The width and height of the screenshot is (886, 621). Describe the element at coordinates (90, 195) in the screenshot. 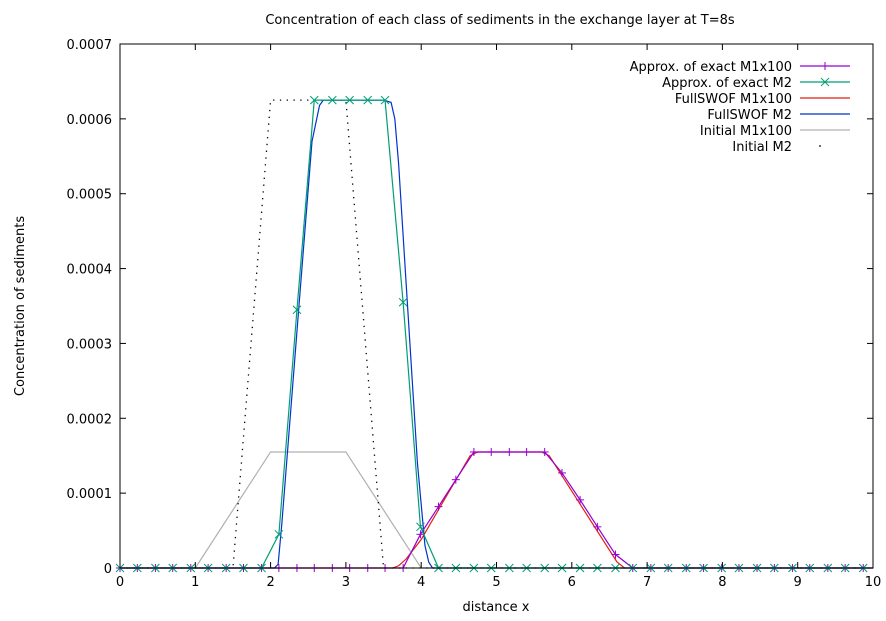

I see `y-tick-label: 0.0005` at that location.